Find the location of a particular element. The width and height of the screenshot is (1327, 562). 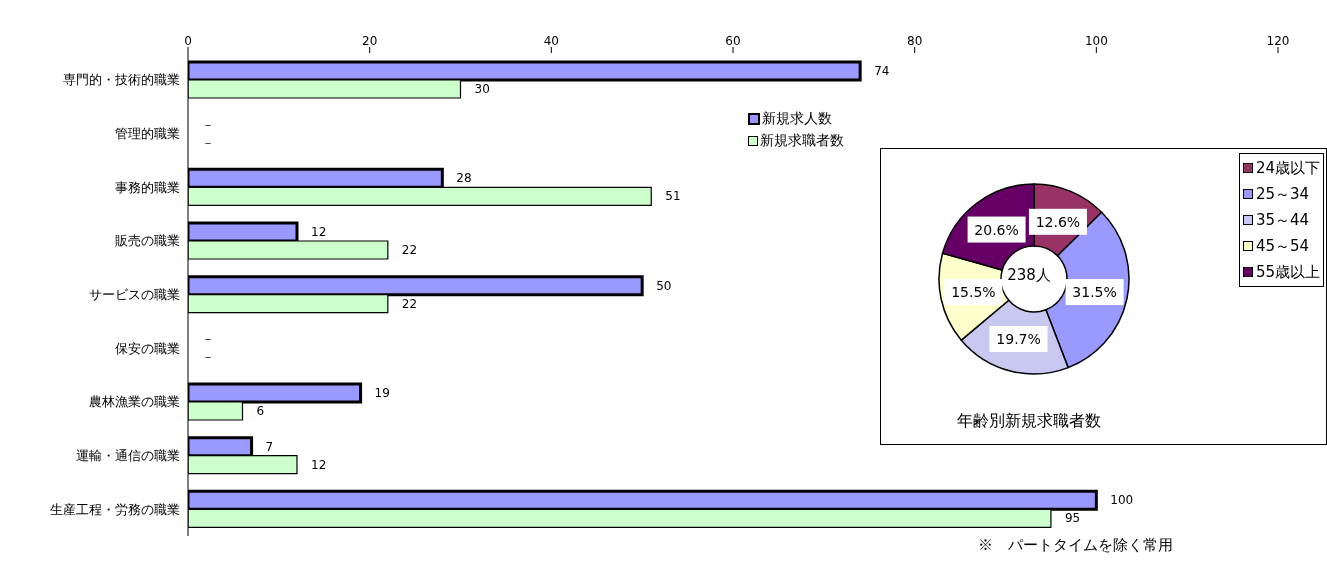

y-tick-label: 専門的・技術的職業 is located at coordinates (121, 80).